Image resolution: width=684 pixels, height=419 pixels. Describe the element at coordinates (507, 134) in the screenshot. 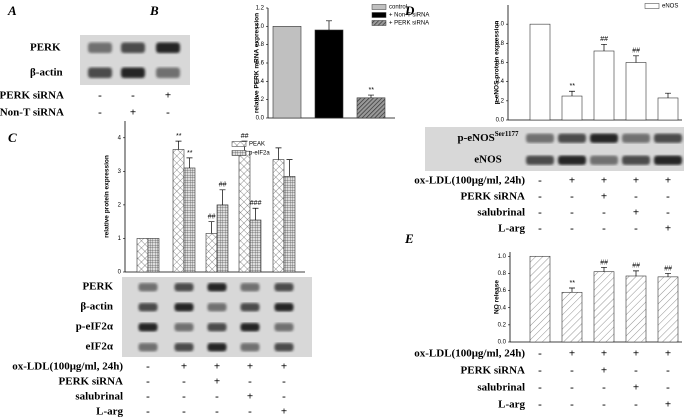

I see `blot-row-superscript: Ser1177` at that location.